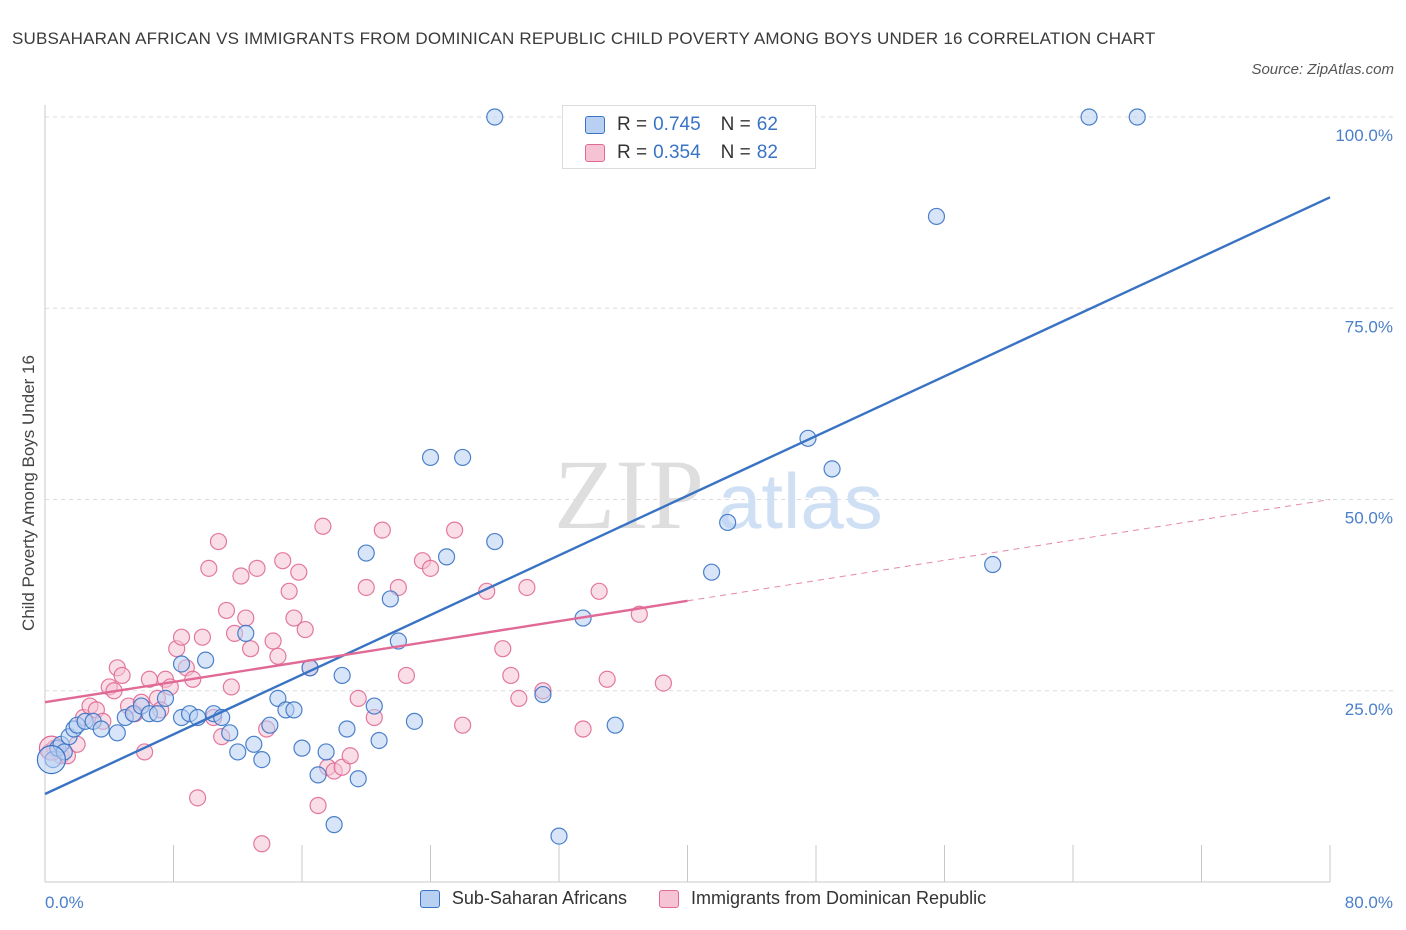  Describe the element at coordinates (539, 898) in the screenshot. I see `legend-label-subsaharan: Sub-Saharan Africans` at that location.